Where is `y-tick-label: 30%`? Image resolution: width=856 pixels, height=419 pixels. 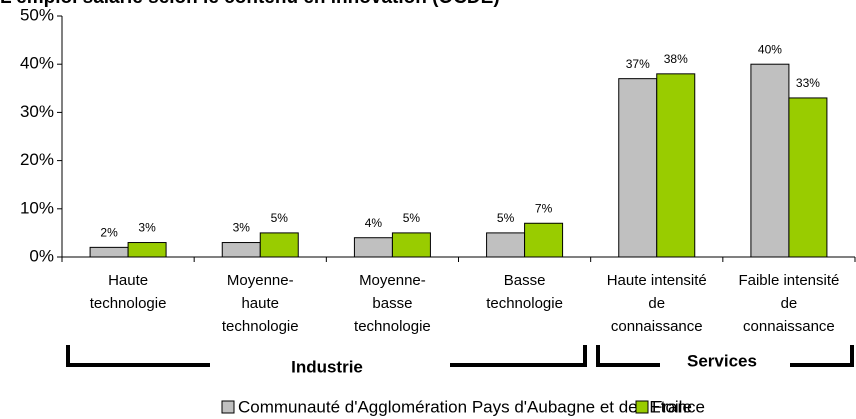
y-tick-label: 30% is located at coordinates (37, 111).